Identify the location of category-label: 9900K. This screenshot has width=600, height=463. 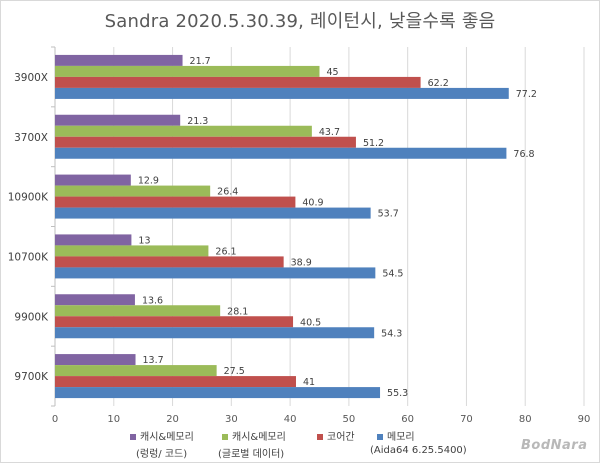
(31, 317).